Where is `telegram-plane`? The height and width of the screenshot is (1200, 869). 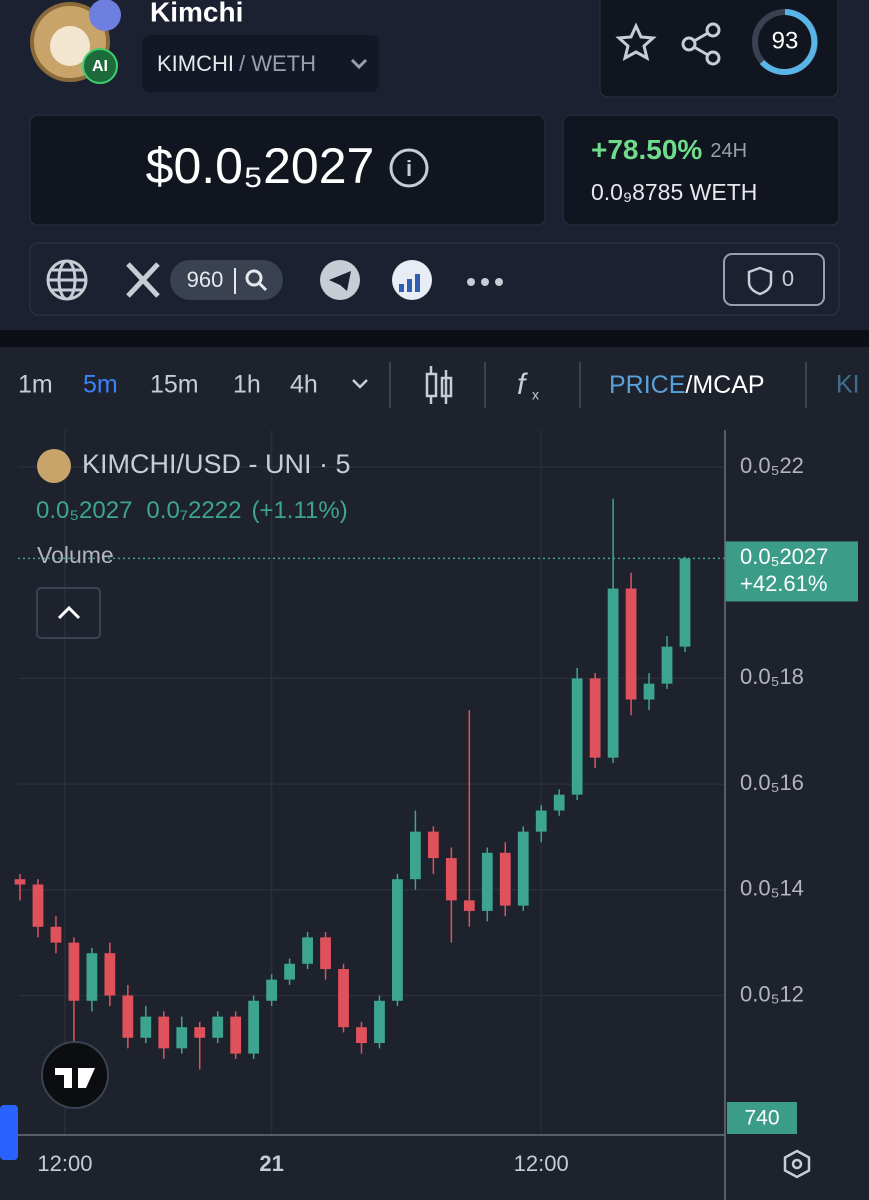 telegram-plane is located at coordinates (340, 281).